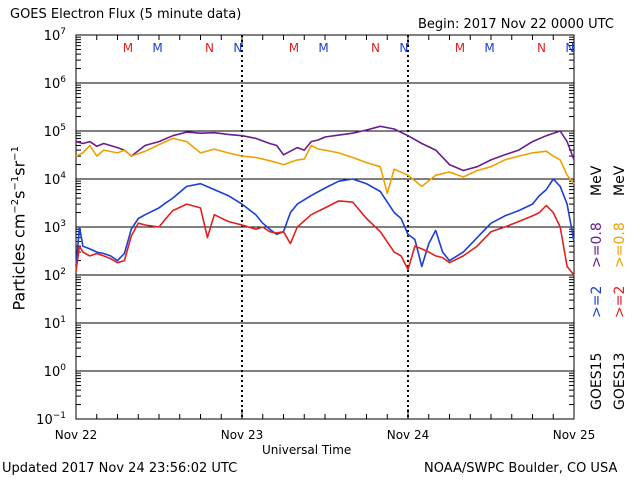 The height and width of the screenshot is (480, 640). I want to click on begin-time-label: Begin: 2017 Nov 22 0000 UTC, so click(516, 24).